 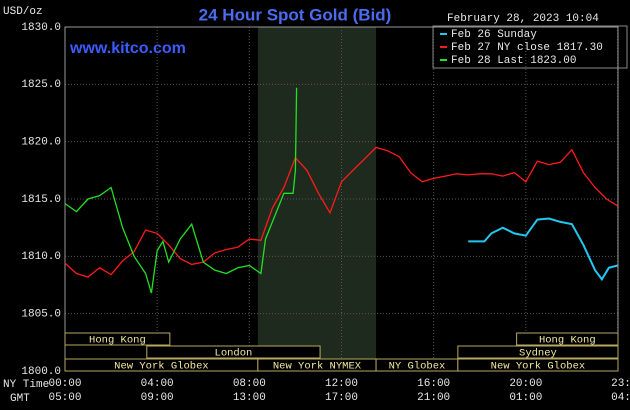 I want to click on x2-tick-label: 17:00, so click(x=341, y=398).